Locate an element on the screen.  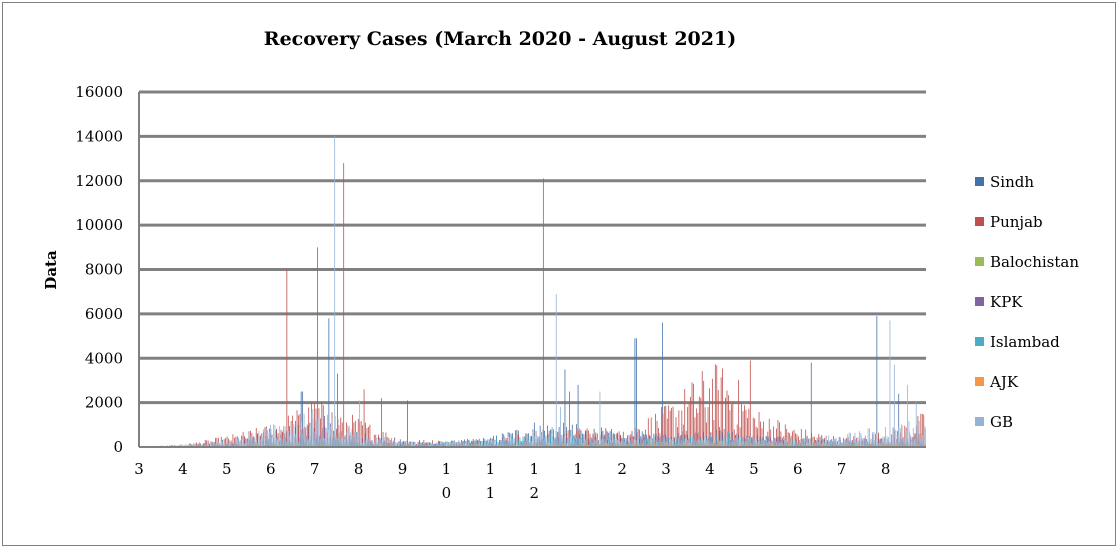
x-tick-label: 5 is located at coordinates (227, 469).